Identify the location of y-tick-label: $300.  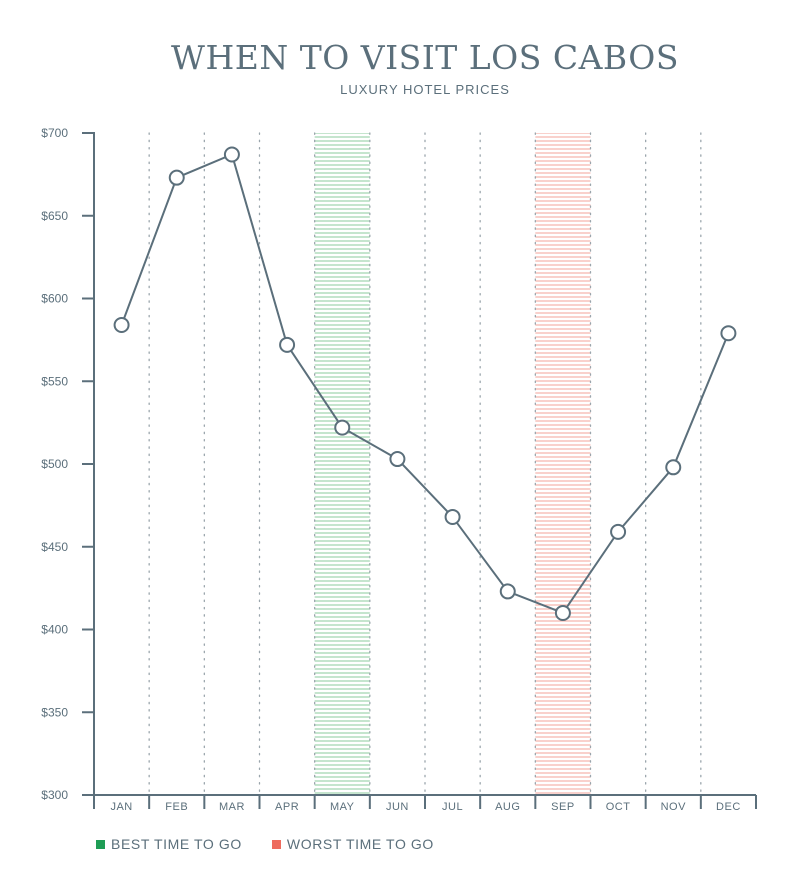
(54, 795).